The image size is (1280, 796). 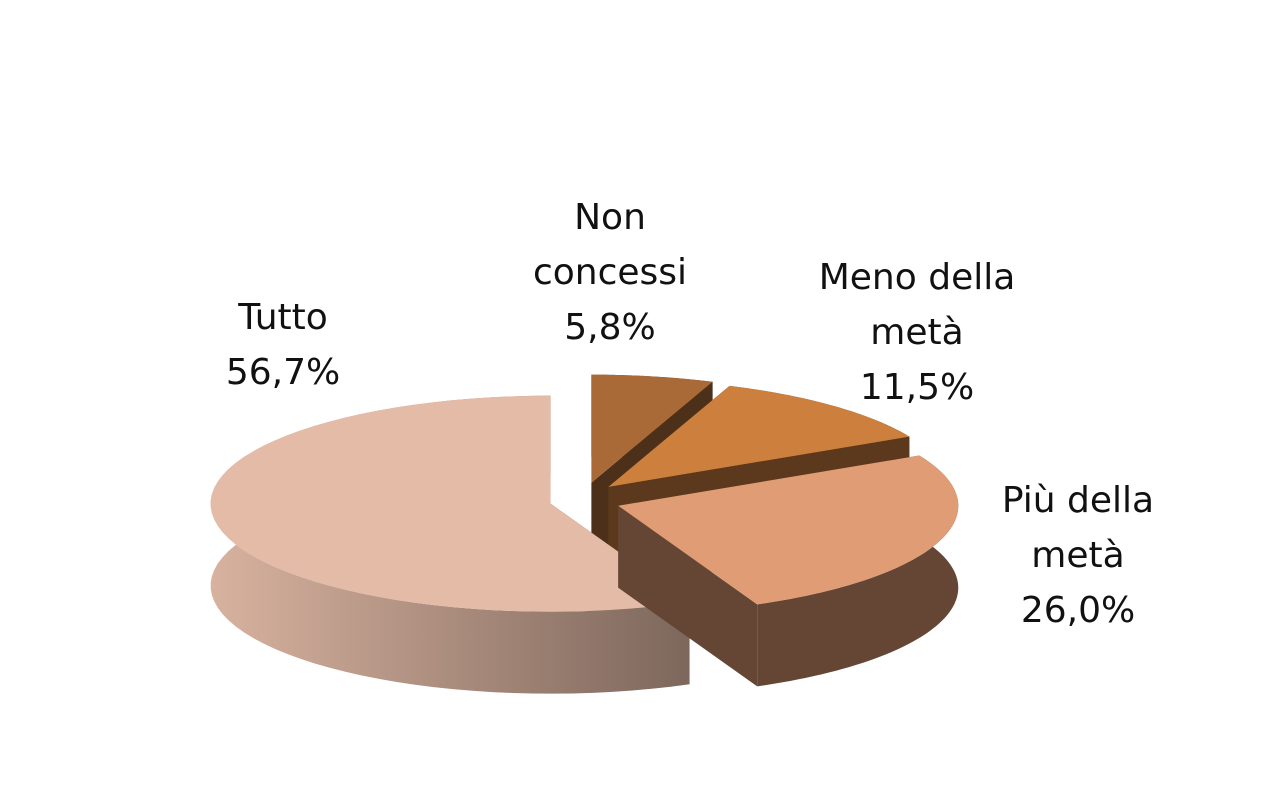 I want to click on slice-label: Non concessi 5,8%, so click(x=610, y=272).